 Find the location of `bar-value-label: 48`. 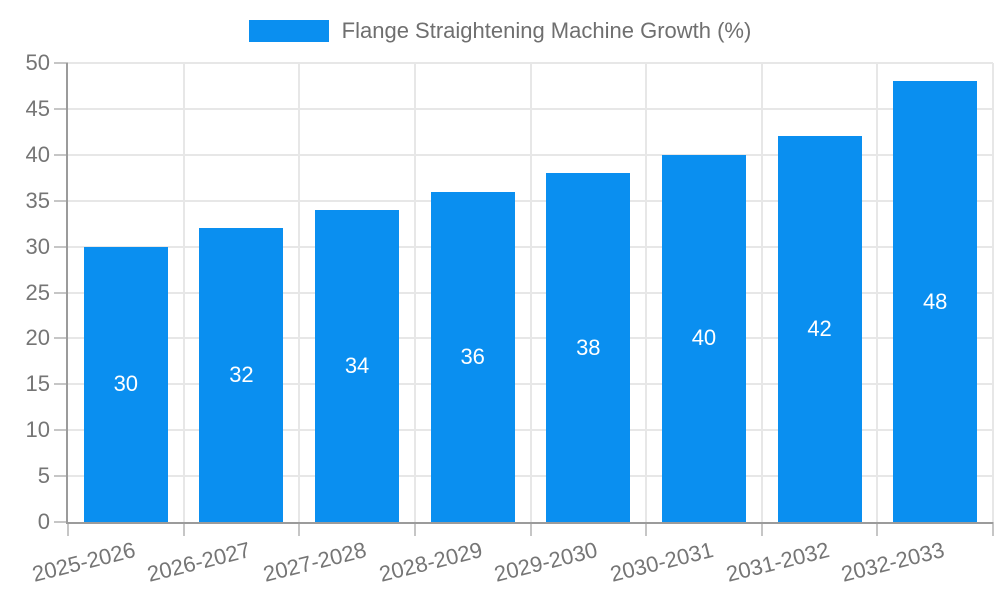

bar-value-label: 48 is located at coordinates (935, 301).